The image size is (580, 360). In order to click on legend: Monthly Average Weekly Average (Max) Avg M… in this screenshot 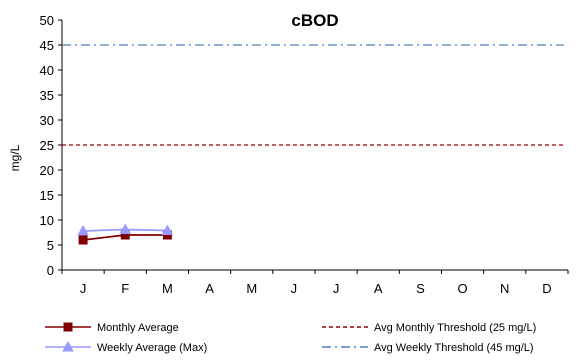, I will do `click(290, 338)`.